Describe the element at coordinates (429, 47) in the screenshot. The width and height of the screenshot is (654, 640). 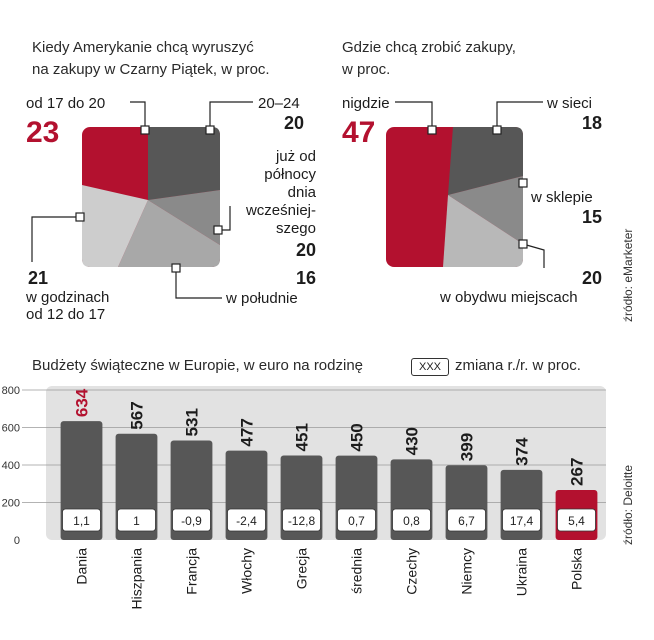
I see `pie2-title-line1: Gdzie chcą zrobić zakupy,` at that location.